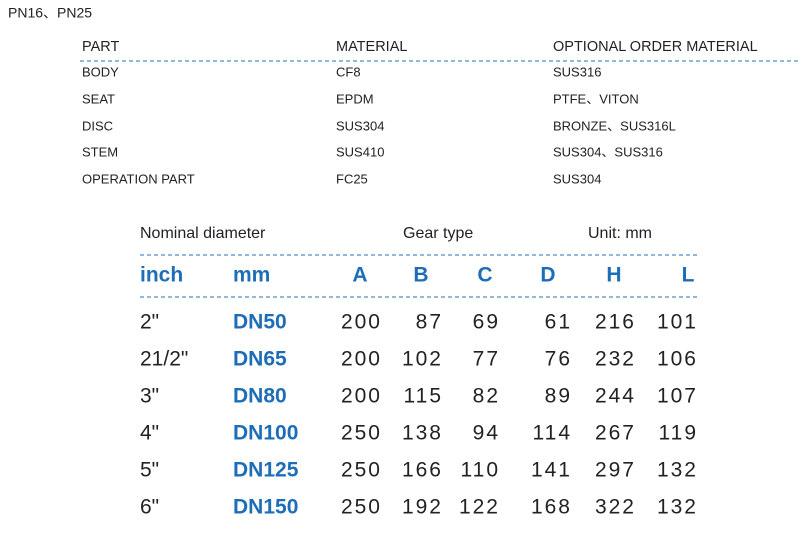 The height and width of the screenshot is (545, 804). I want to click on material-header: MATERIAL, so click(371, 47).